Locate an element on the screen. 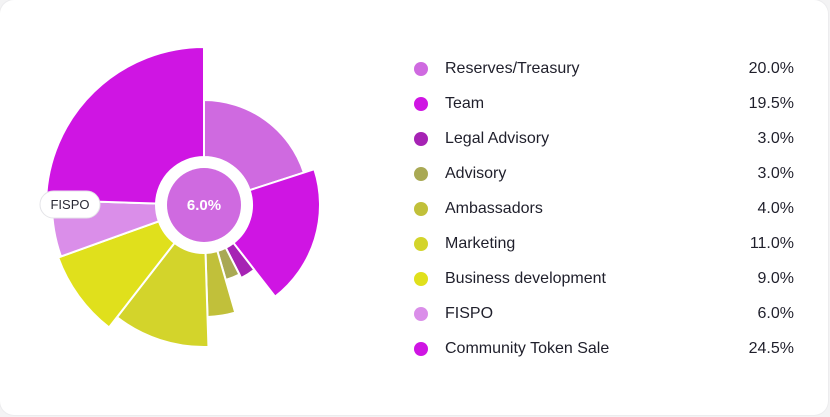 This screenshot has width=830, height=417. legend-item-business-development: Business development 9.0% is located at coordinates (604, 278).